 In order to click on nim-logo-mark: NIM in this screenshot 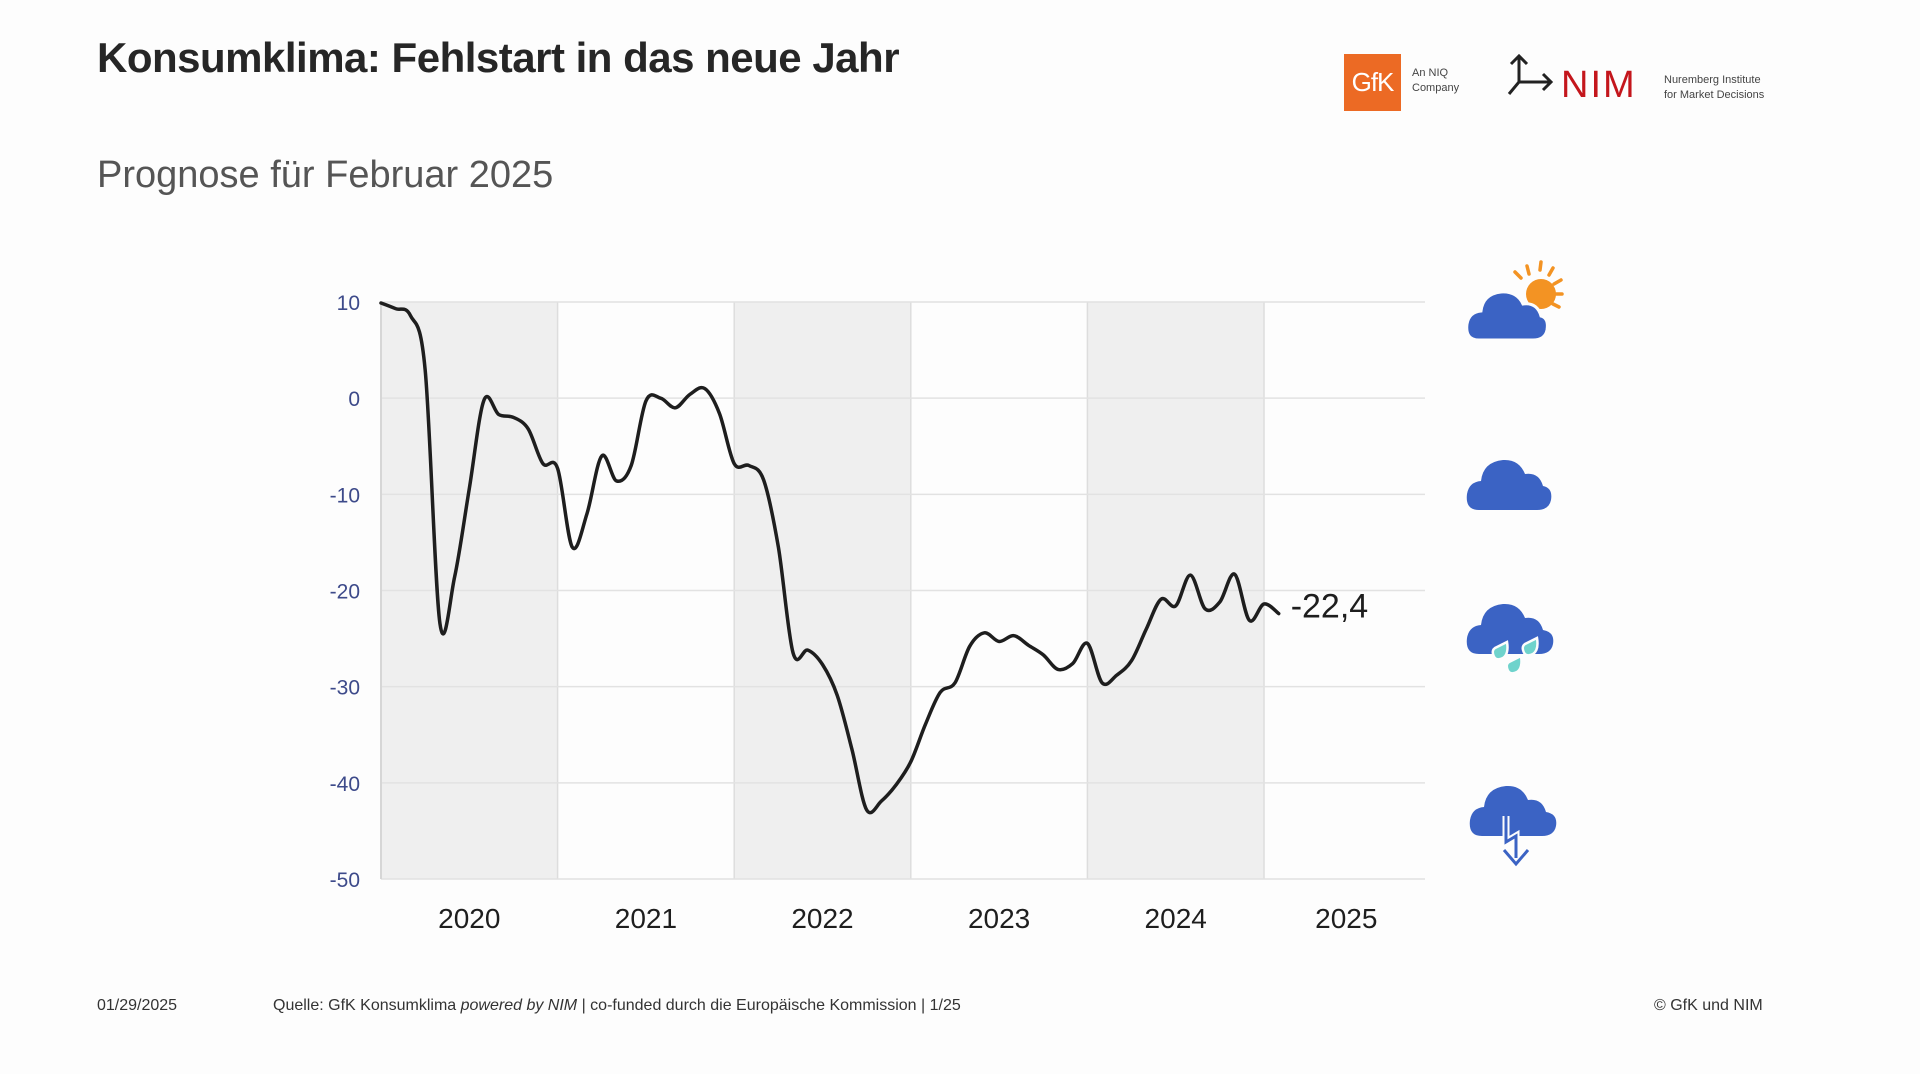, I will do `click(1599, 85)`.